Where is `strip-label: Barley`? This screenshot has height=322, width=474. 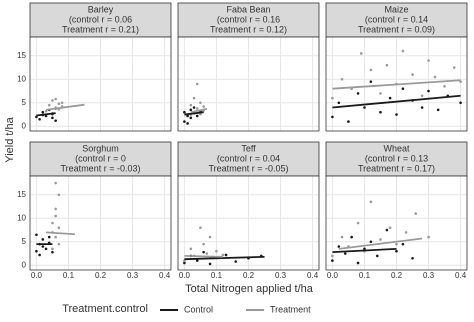
strip-label: Barley is located at coordinates (101, 9).